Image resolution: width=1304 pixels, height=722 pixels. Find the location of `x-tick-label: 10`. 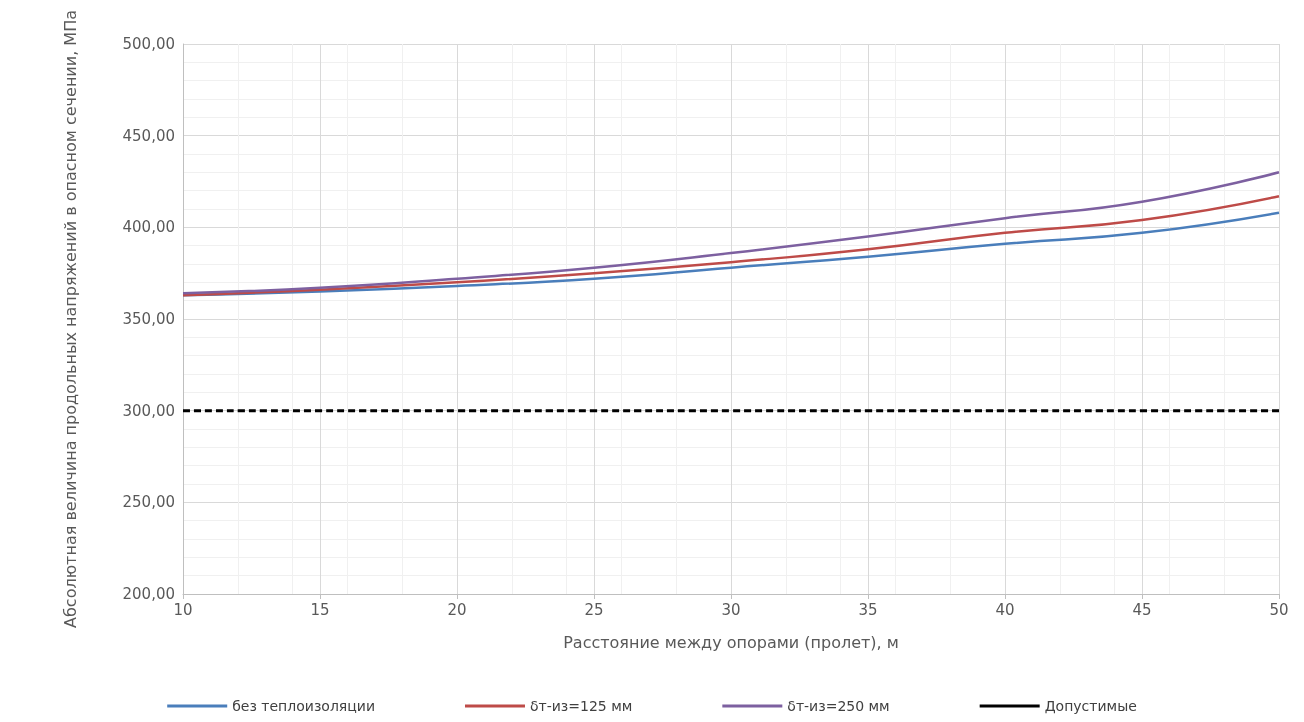

x-tick-label: 10 is located at coordinates (183, 609).